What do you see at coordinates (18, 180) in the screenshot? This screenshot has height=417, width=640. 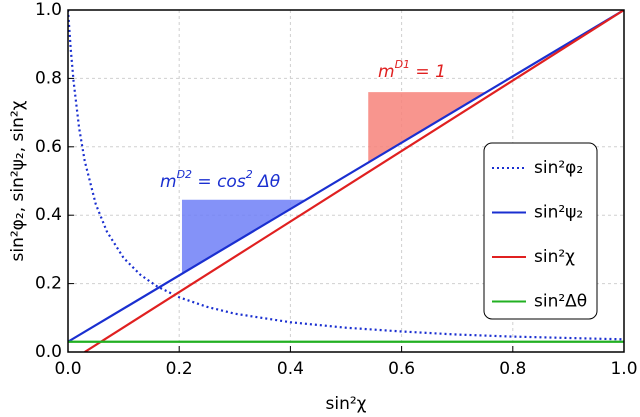 I see `y-axis-label: sin²φ₂, sin²ψ₂, sin²χ` at bounding box center [18, 180].